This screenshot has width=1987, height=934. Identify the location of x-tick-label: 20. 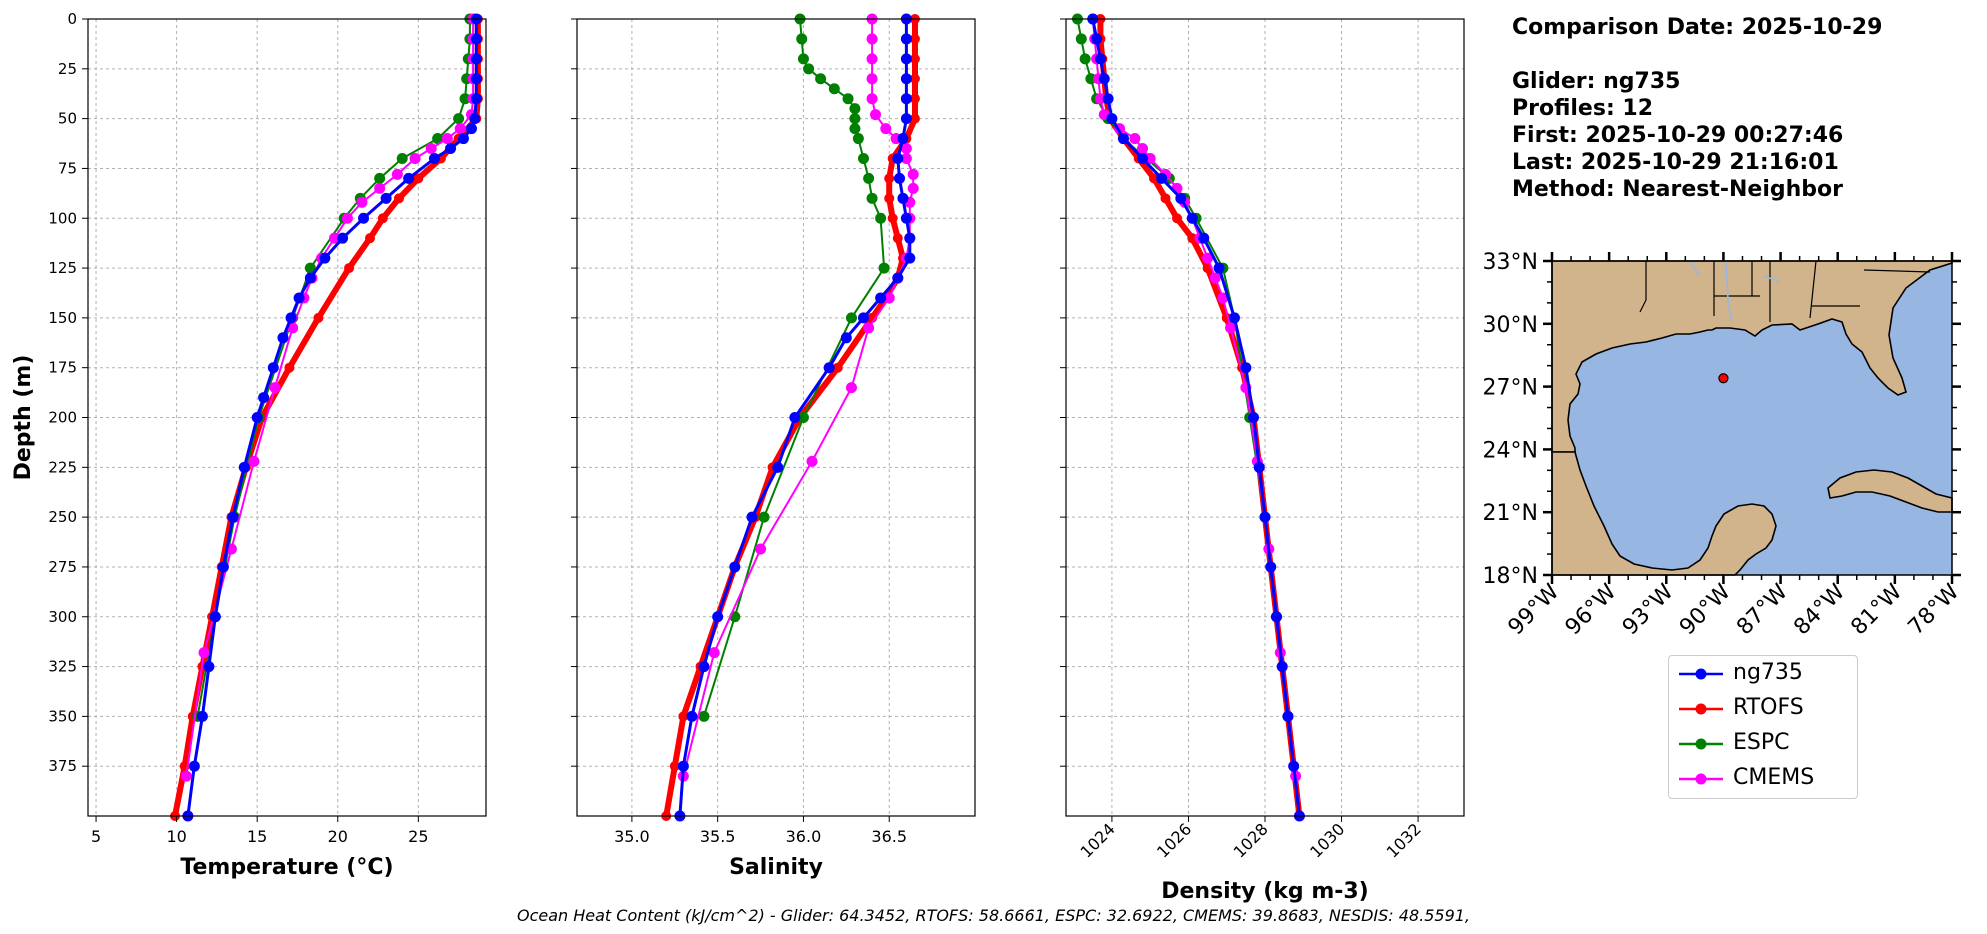
(338, 836).